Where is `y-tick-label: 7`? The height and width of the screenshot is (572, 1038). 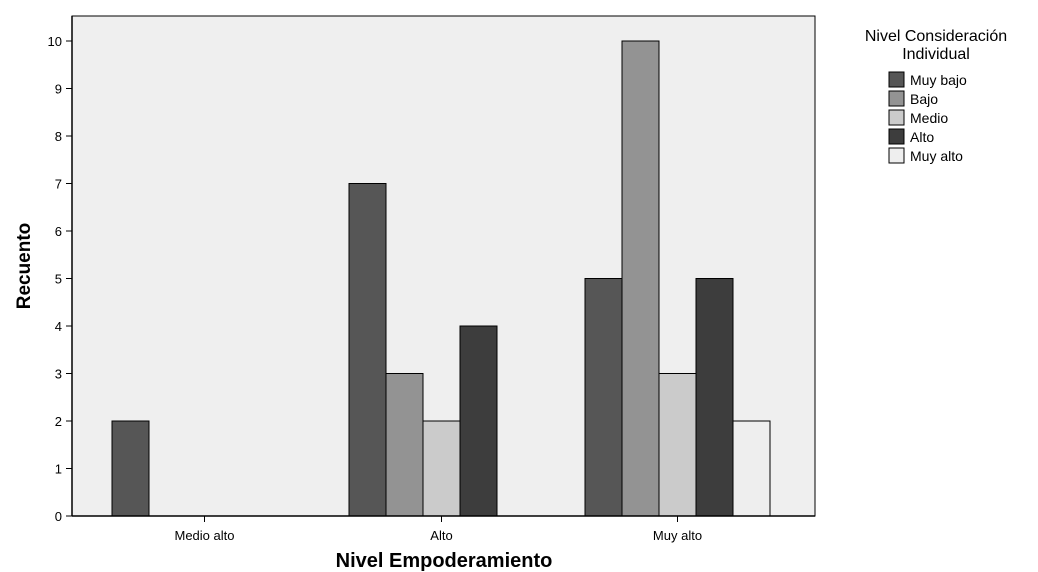 y-tick-label: 7 is located at coordinates (58, 184).